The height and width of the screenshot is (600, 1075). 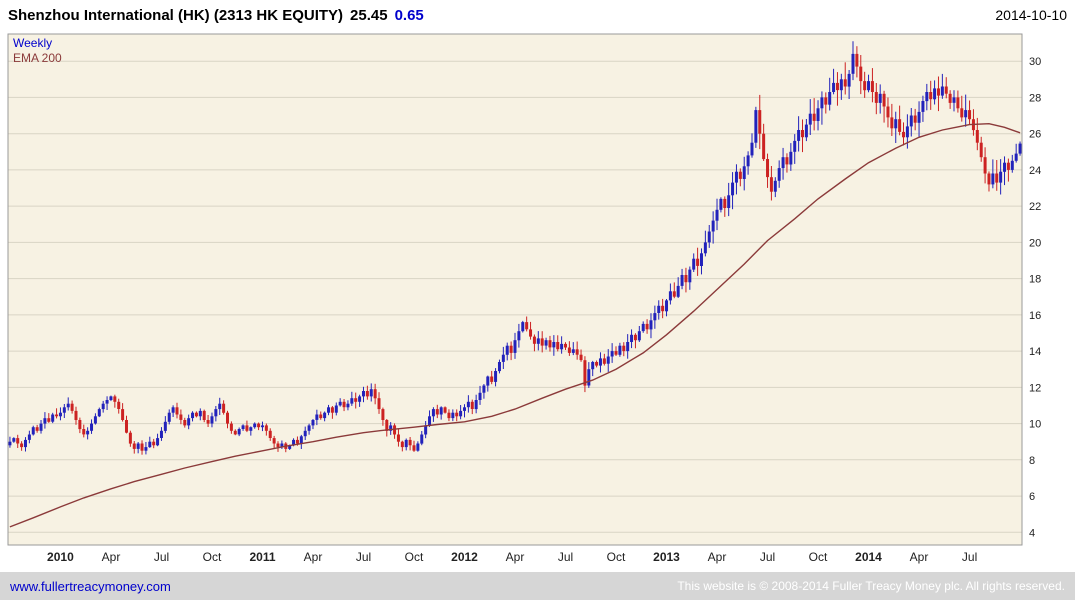 What do you see at coordinates (1035, 280) in the screenshot?
I see `y-axis-label: 18` at bounding box center [1035, 280].